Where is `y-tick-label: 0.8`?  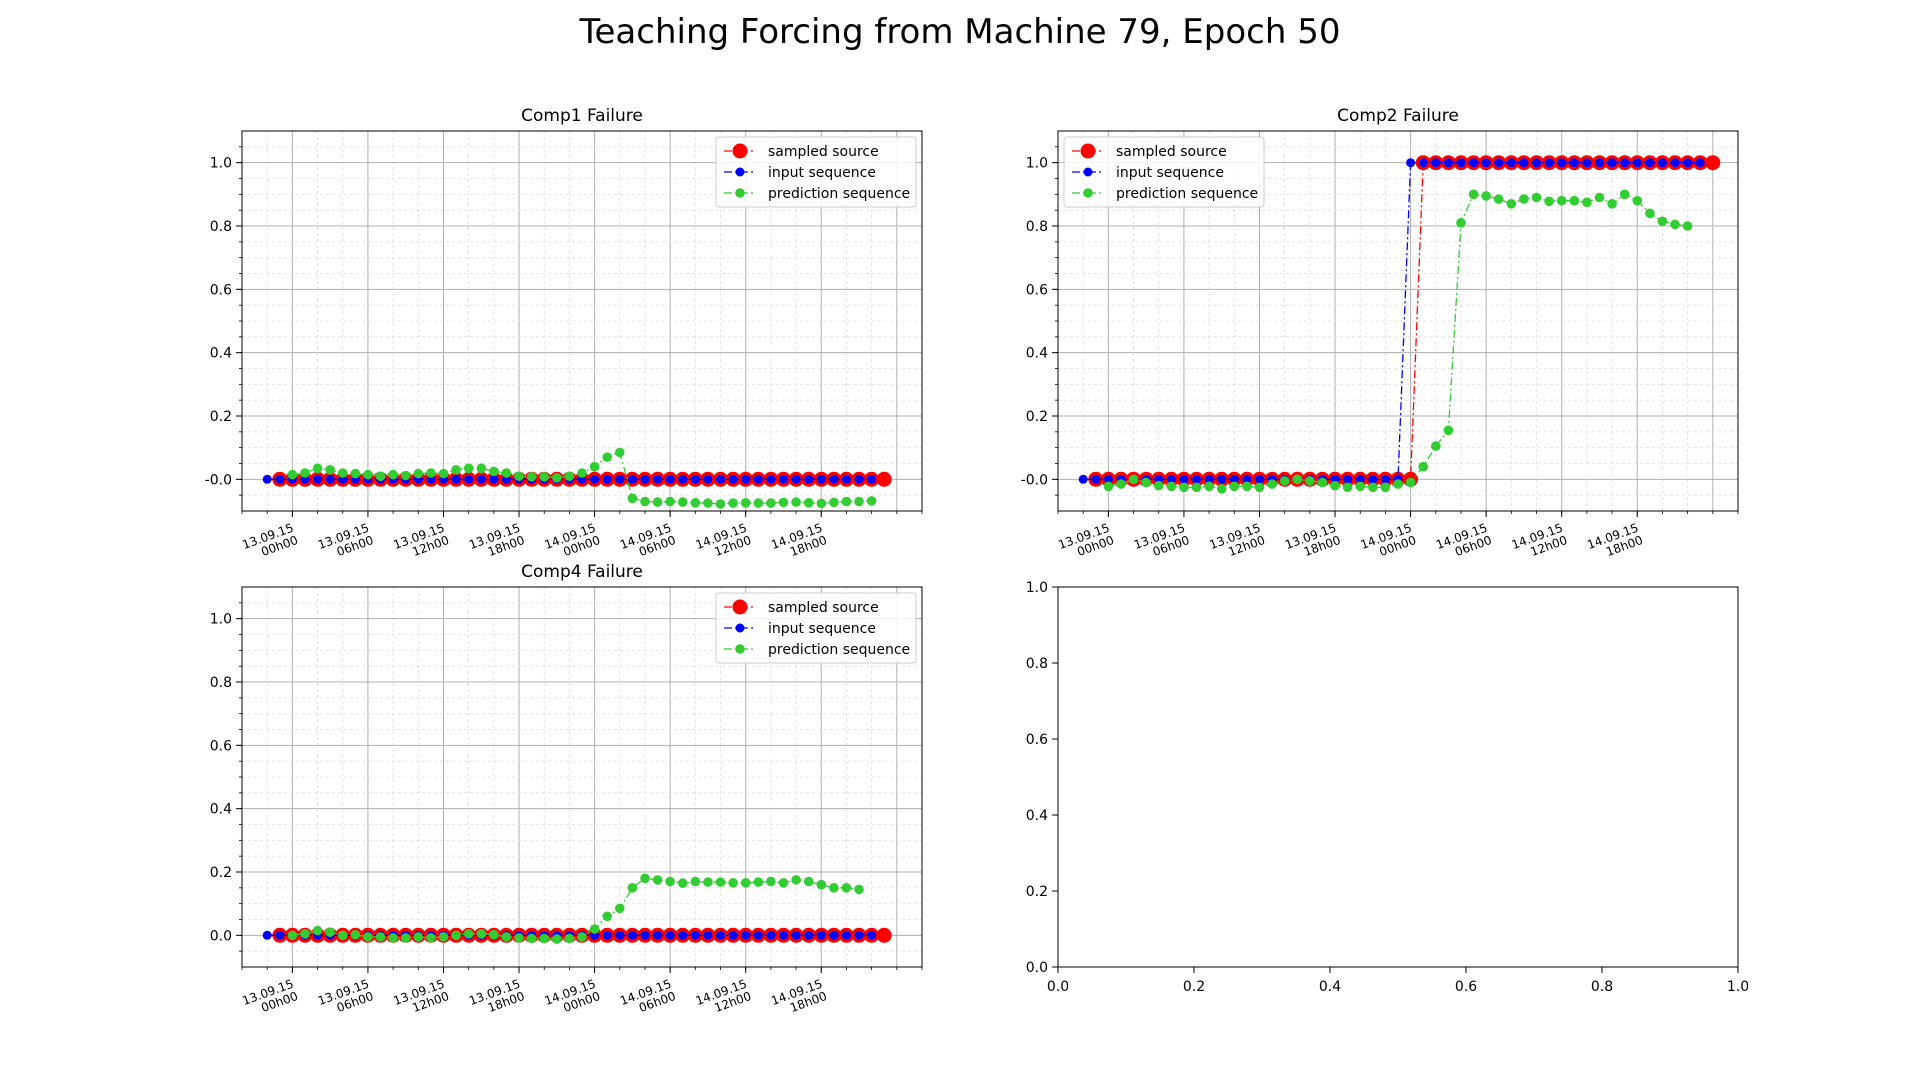 y-tick-label: 0.8 is located at coordinates (1037, 227).